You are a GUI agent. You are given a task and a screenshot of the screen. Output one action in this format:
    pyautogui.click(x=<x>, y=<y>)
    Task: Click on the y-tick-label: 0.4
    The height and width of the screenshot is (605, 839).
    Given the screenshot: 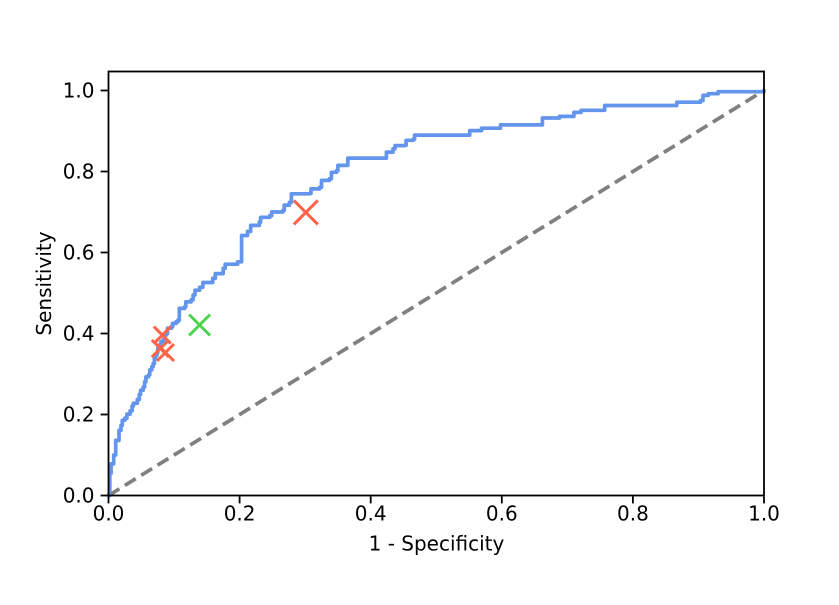 What is the action you would take?
    pyautogui.click(x=79, y=334)
    